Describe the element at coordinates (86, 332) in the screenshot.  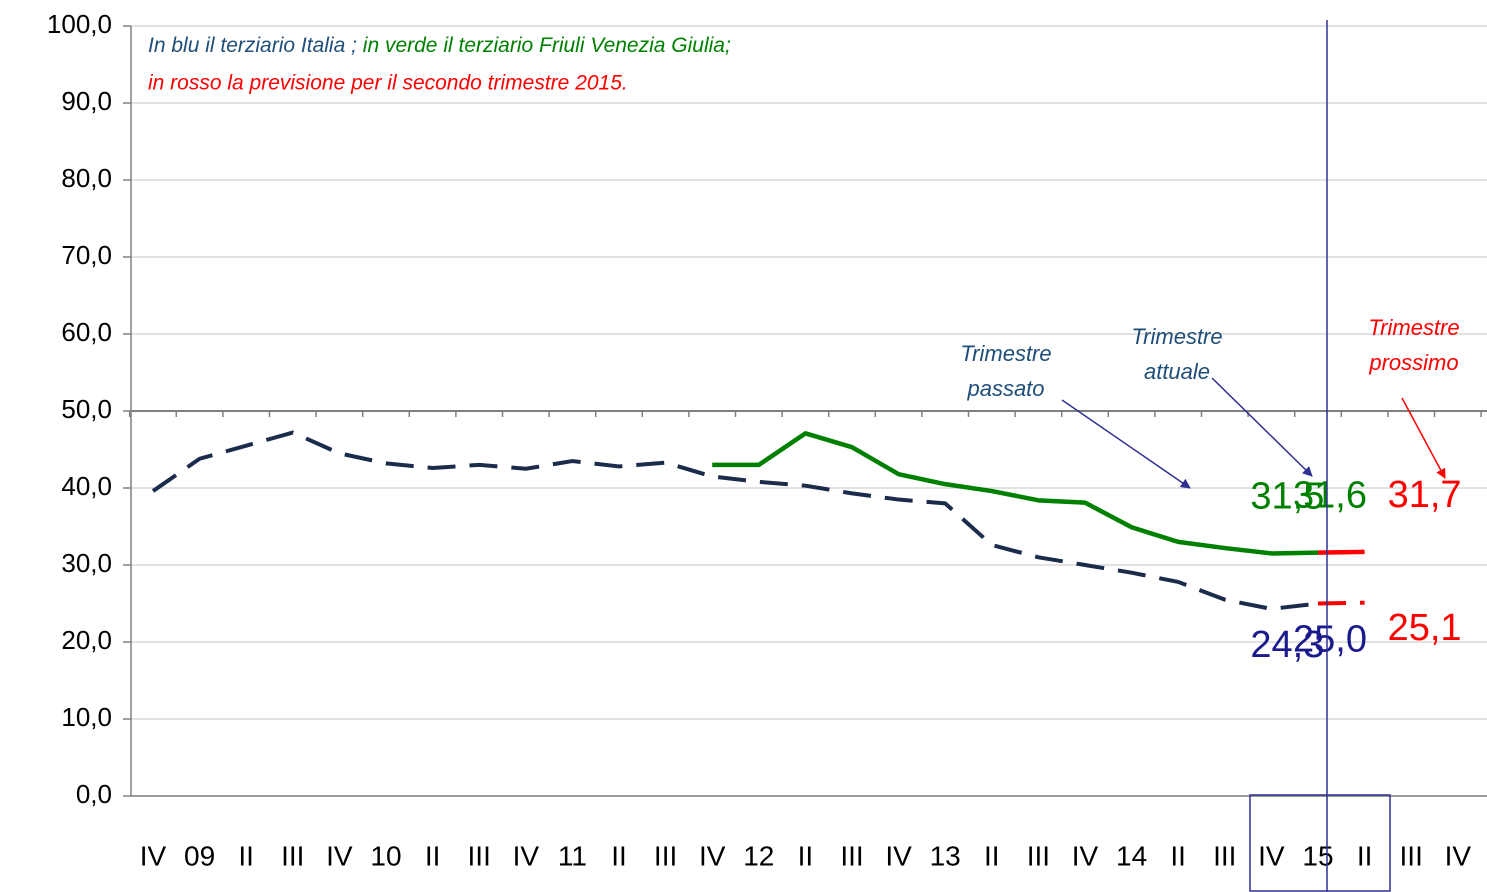
I see `y-tick-label: 60,0` at that location.